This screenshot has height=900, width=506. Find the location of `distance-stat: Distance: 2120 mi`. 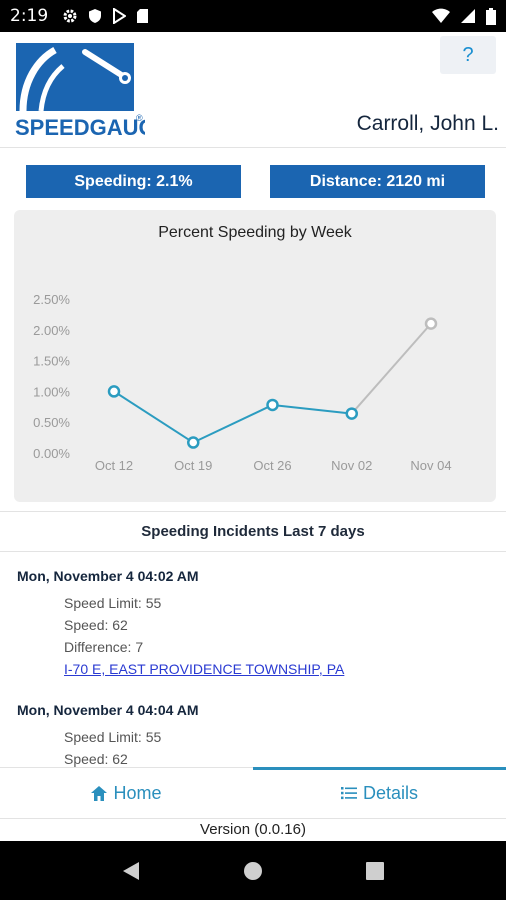

distance-stat: Distance: 2120 mi is located at coordinates (377, 181).